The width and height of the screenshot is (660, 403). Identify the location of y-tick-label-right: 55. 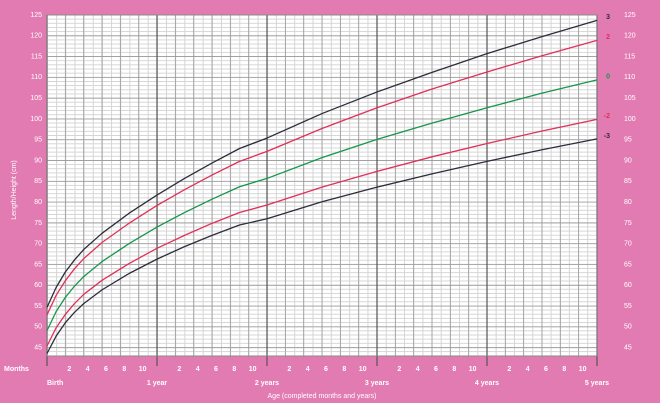
(628, 306).